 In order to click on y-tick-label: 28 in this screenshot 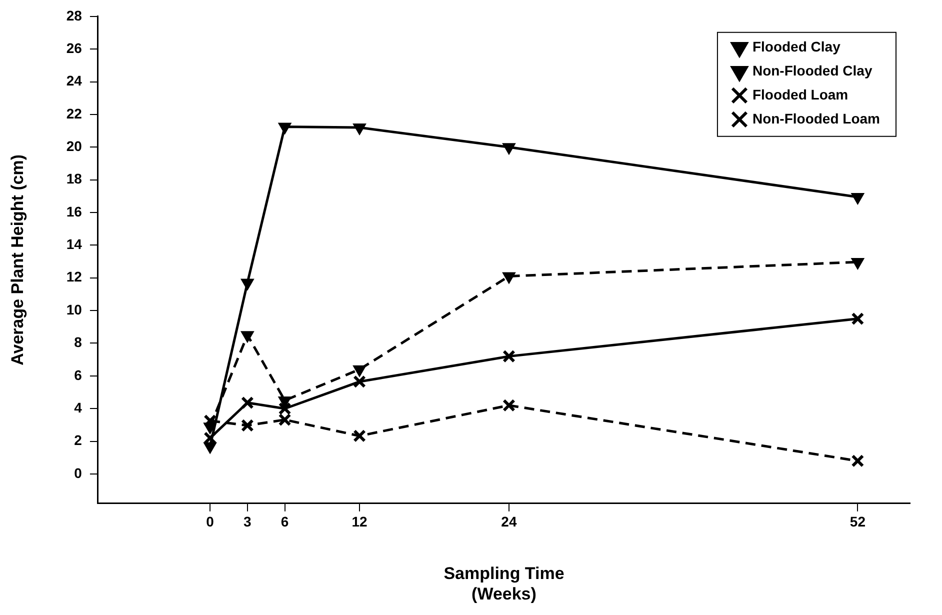, I will do `click(74, 15)`.